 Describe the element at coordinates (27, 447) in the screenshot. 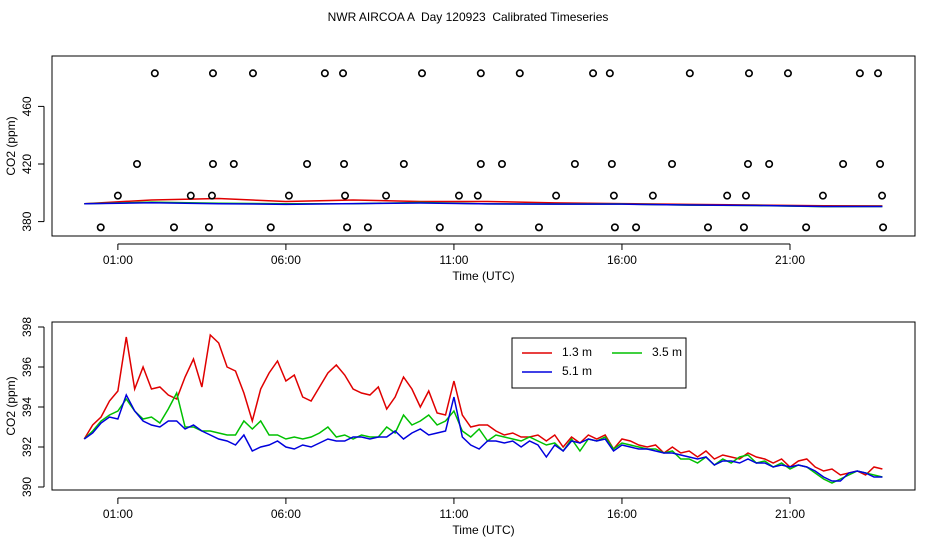

I see `y-tick-label: 392` at that location.